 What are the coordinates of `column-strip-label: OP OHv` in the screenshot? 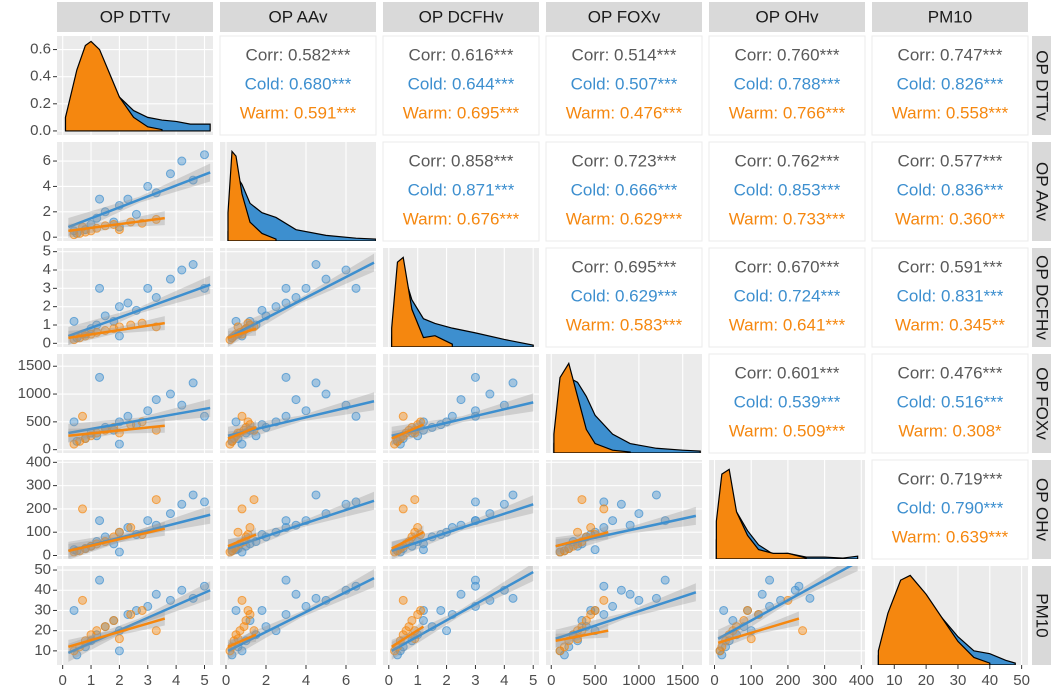 It's located at (787, 16).